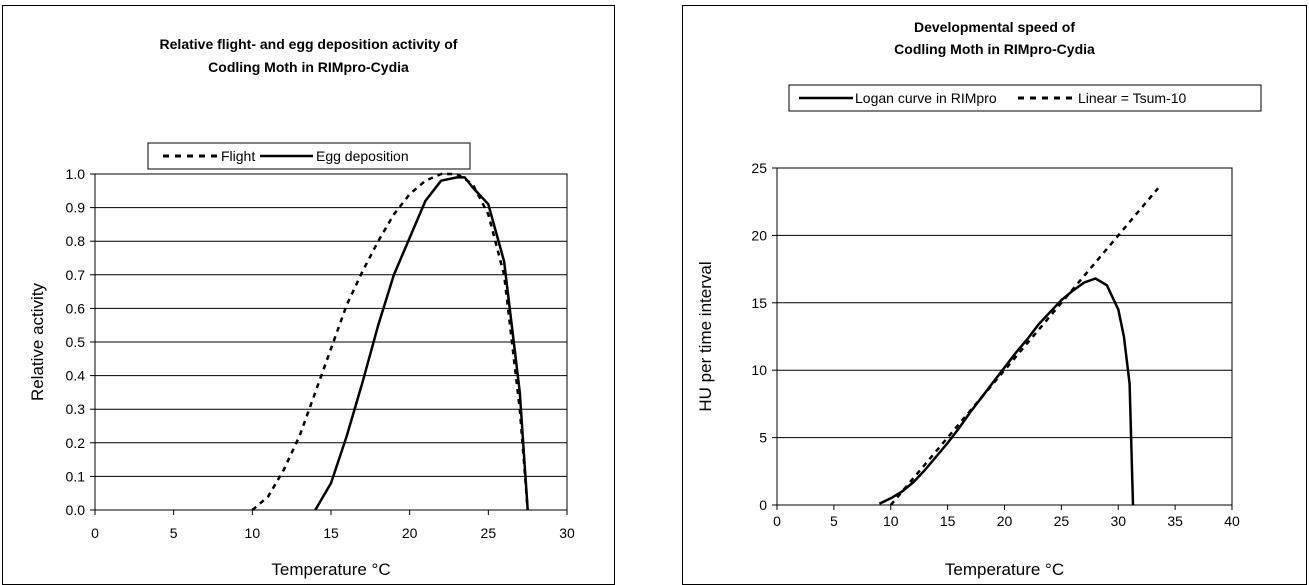 Image resolution: width=1309 pixels, height=585 pixels. Describe the element at coordinates (238, 156) in the screenshot. I see `legend-label: Flight` at that location.